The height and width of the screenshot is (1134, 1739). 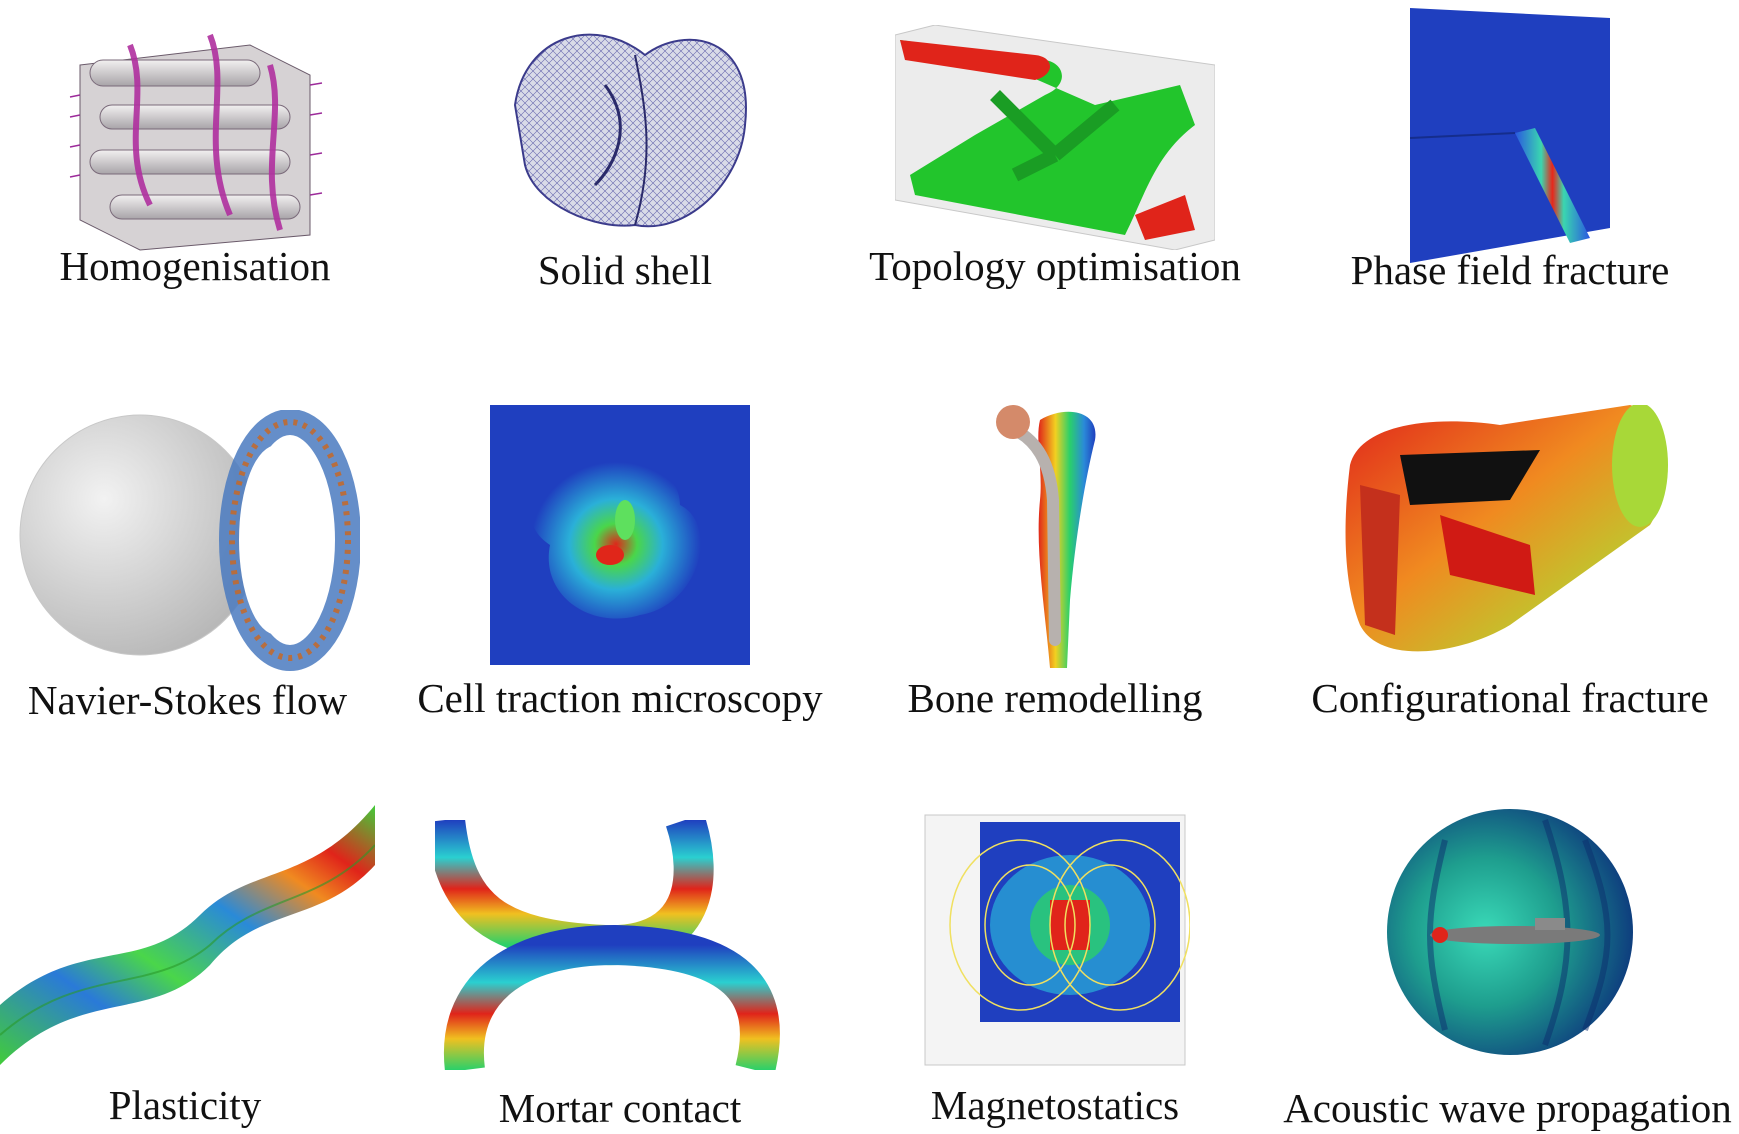 What do you see at coordinates (185, 1105) in the screenshot?
I see `plasticity-caption: Plasticity` at bounding box center [185, 1105].